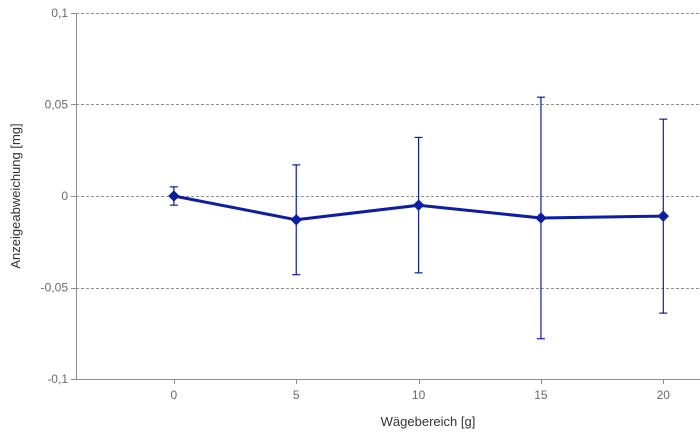  I want to click on x-axis-ticks: 0 5 10 15 20, so click(421, 390).